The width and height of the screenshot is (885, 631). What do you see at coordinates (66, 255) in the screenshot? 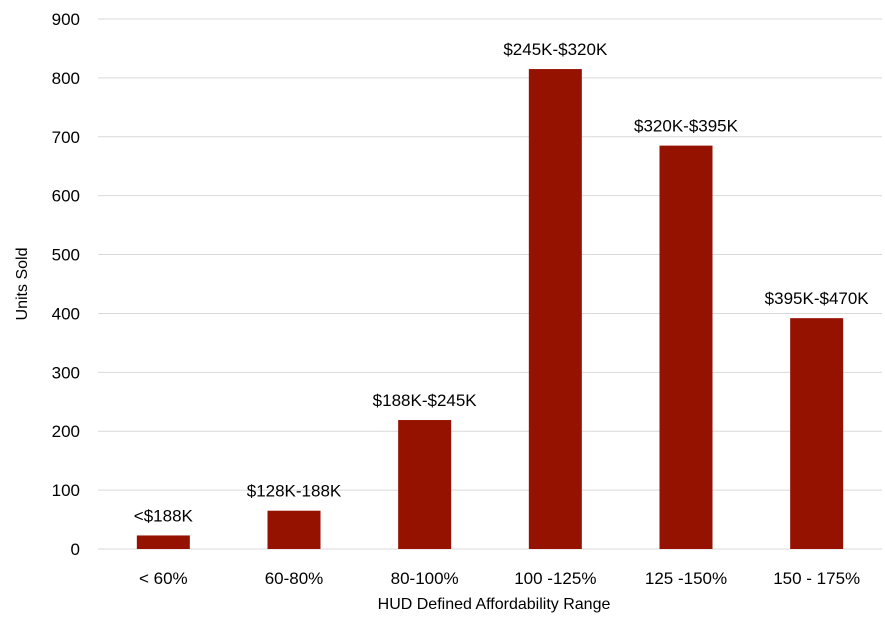
I see `y-tick-label: 500` at bounding box center [66, 255].